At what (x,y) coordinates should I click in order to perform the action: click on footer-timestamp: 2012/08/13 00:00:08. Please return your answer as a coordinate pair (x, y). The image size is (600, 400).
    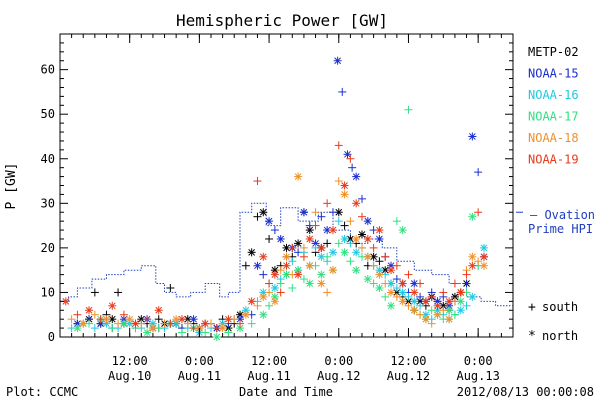
    Looking at the image, I should click on (525, 392).